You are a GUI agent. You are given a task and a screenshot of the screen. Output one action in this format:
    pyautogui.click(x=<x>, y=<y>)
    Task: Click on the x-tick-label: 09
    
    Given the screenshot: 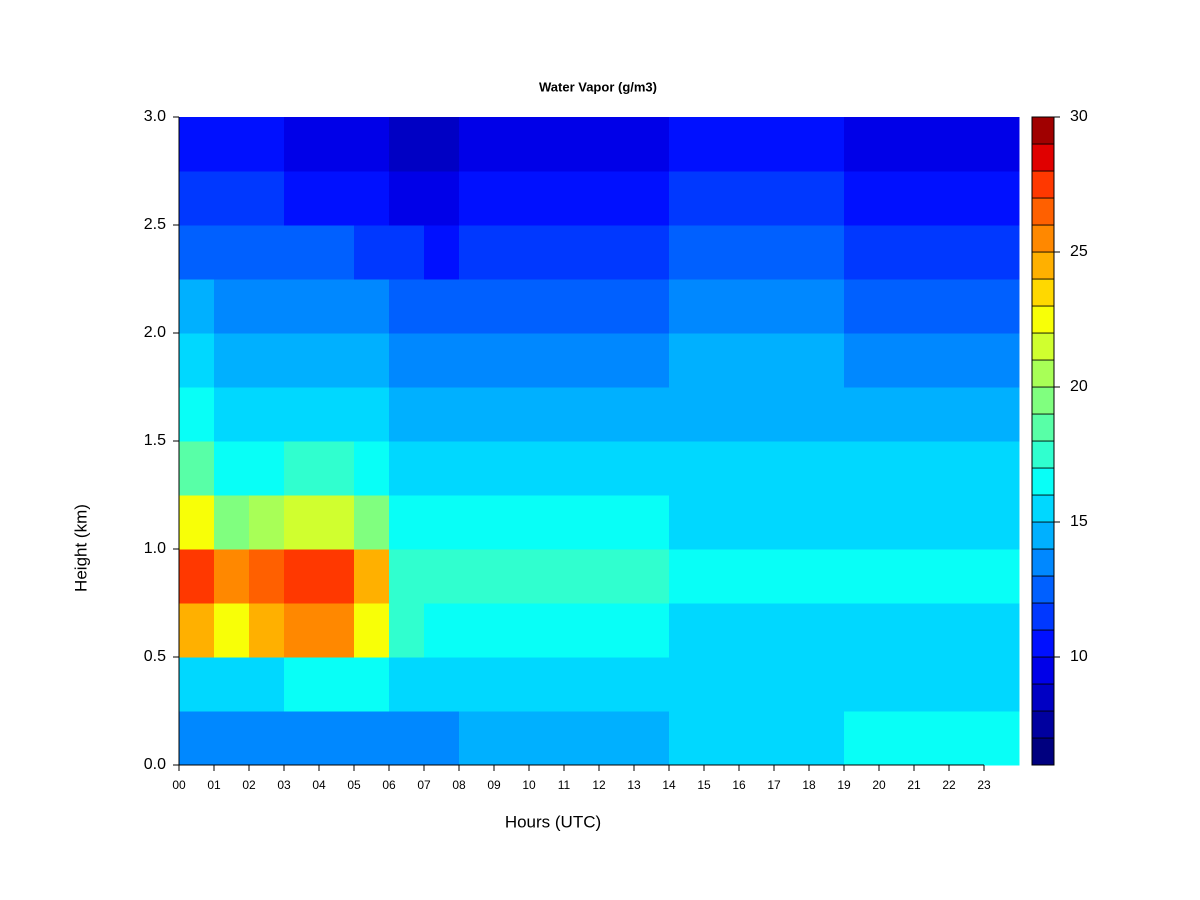 What is the action you would take?
    pyautogui.click(x=494, y=785)
    